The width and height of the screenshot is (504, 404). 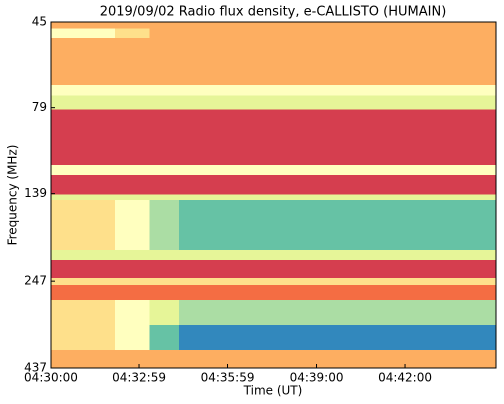 What do you see at coordinates (35, 193) in the screenshot?
I see `y-tick-label: 139` at bounding box center [35, 193].